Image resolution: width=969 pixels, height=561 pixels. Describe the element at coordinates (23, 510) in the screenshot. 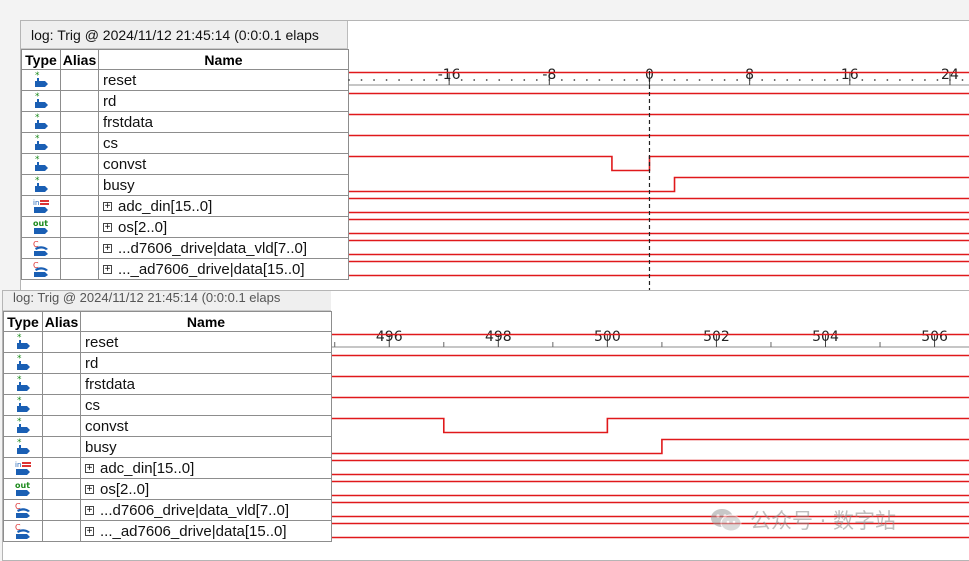

I see `combinational-node-icon: C` at that location.